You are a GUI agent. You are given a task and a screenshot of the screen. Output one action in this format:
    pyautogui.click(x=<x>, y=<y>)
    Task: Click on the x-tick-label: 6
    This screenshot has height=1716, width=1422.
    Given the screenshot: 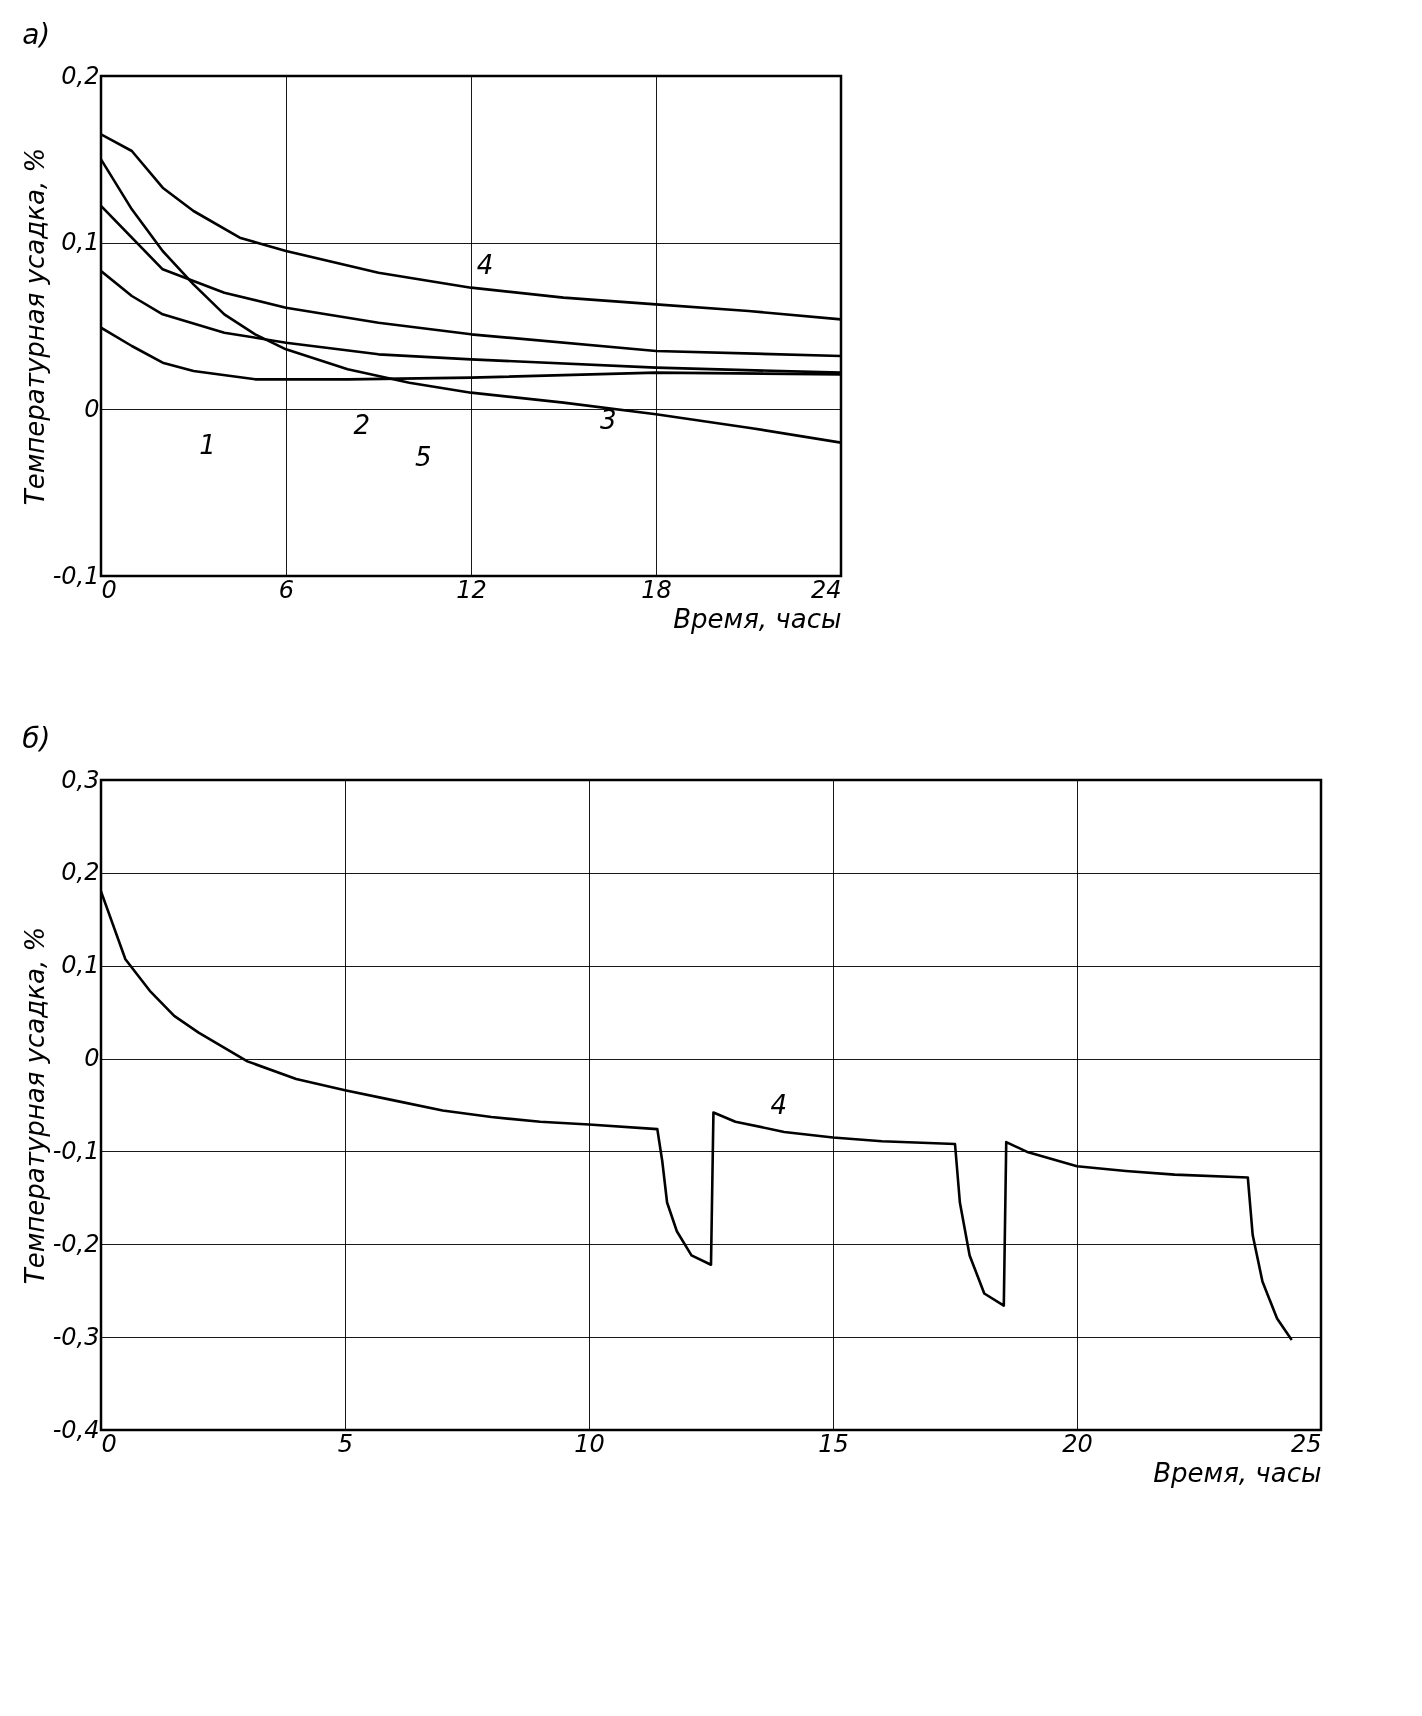 What is the action you would take?
    pyautogui.click(x=286, y=589)
    